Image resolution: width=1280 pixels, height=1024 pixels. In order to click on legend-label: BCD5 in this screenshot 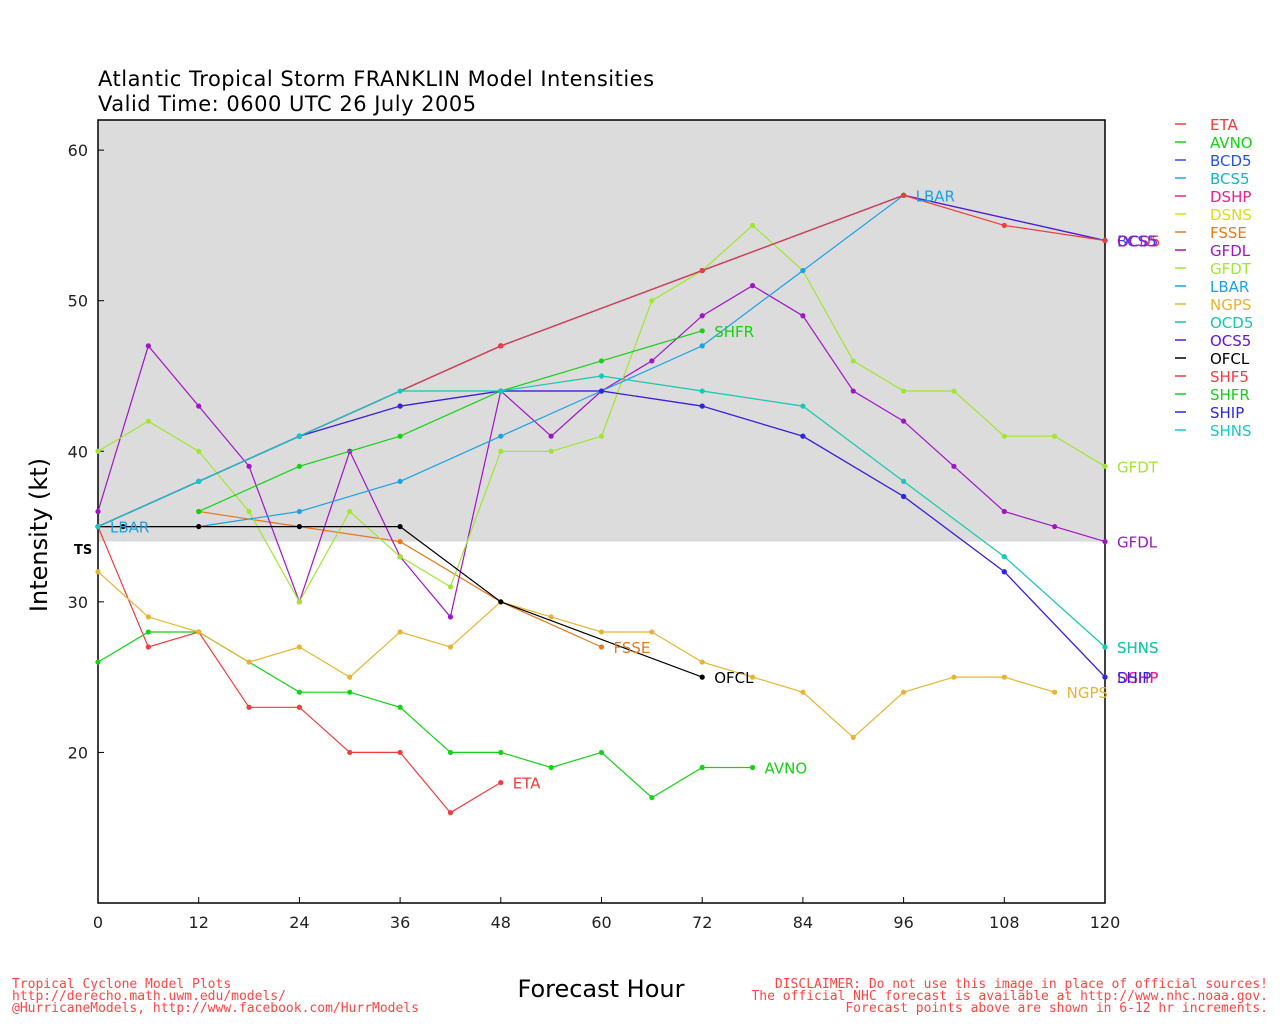, I will do `click(1231, 161)`.